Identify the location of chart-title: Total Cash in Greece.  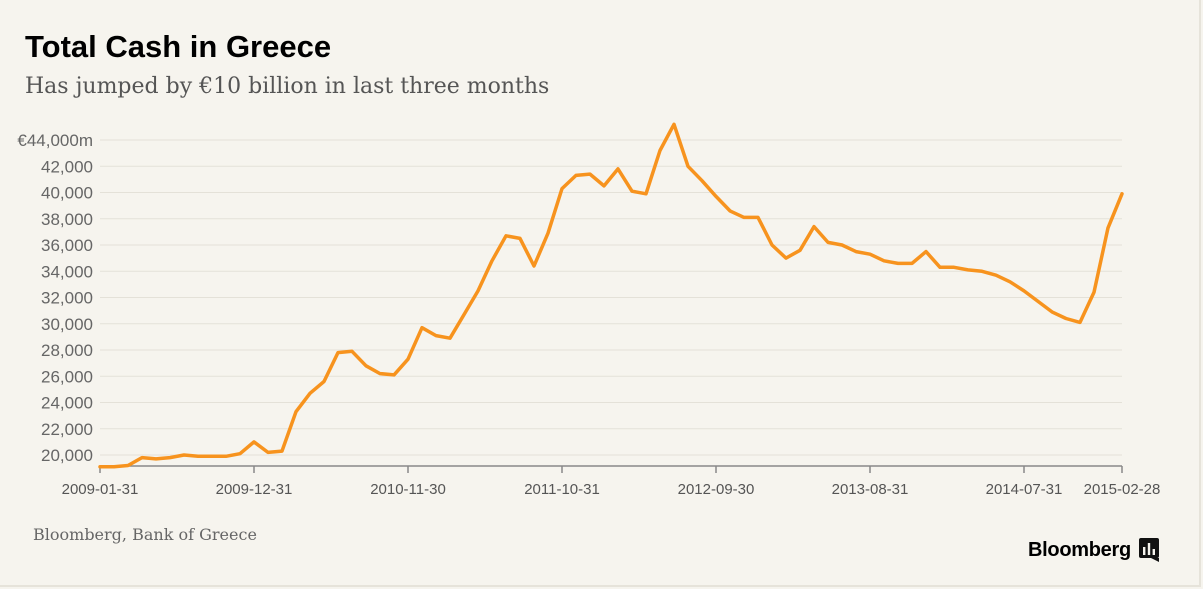
(178, 46).